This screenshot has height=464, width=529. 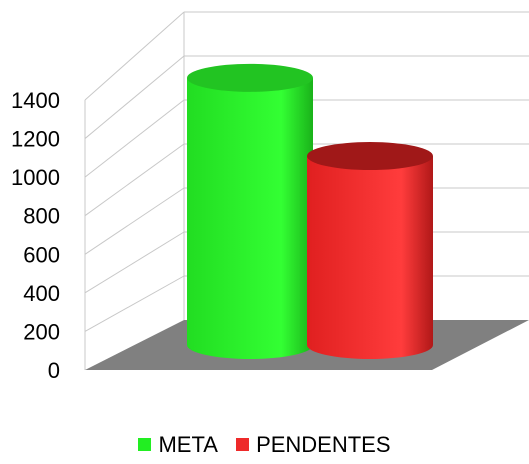 What do you see at coordinates (54, 370) in the screenshot?
I see `y-tick-label: 0` at bounding box center [54, 370].